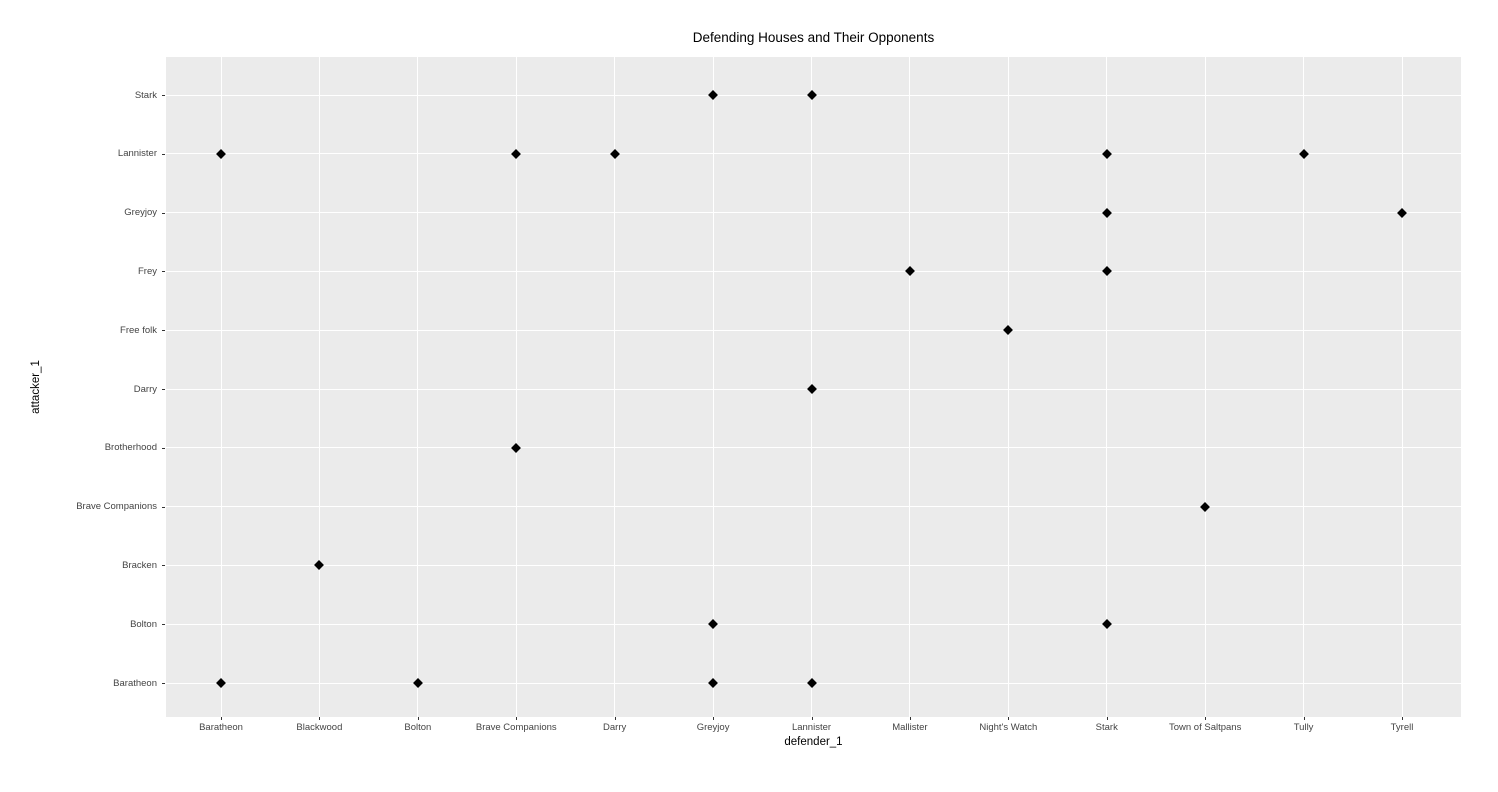 This screenshot has width=1498, height=792. I want to click on x-tick-label: Lannister, so click(811, 727).